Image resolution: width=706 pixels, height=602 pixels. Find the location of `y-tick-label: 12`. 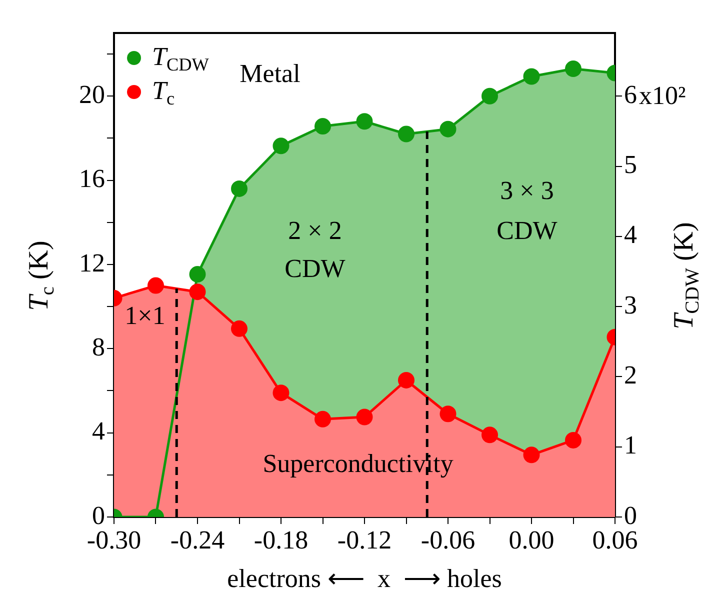

y-tick-label: 12 is located at coordinates (92, 263).